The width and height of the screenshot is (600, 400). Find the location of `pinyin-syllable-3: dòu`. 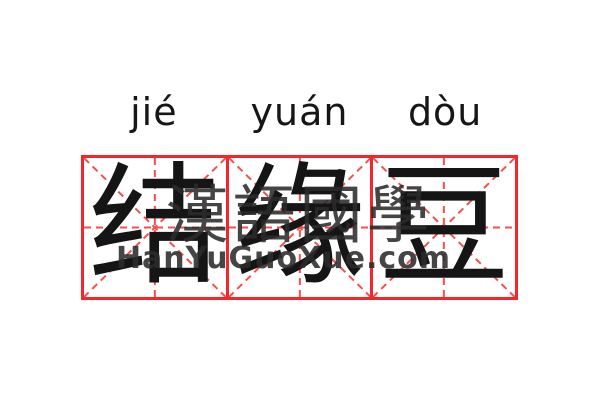

pinyin-syllable-3: dòu is located at coordinates (445, 112).